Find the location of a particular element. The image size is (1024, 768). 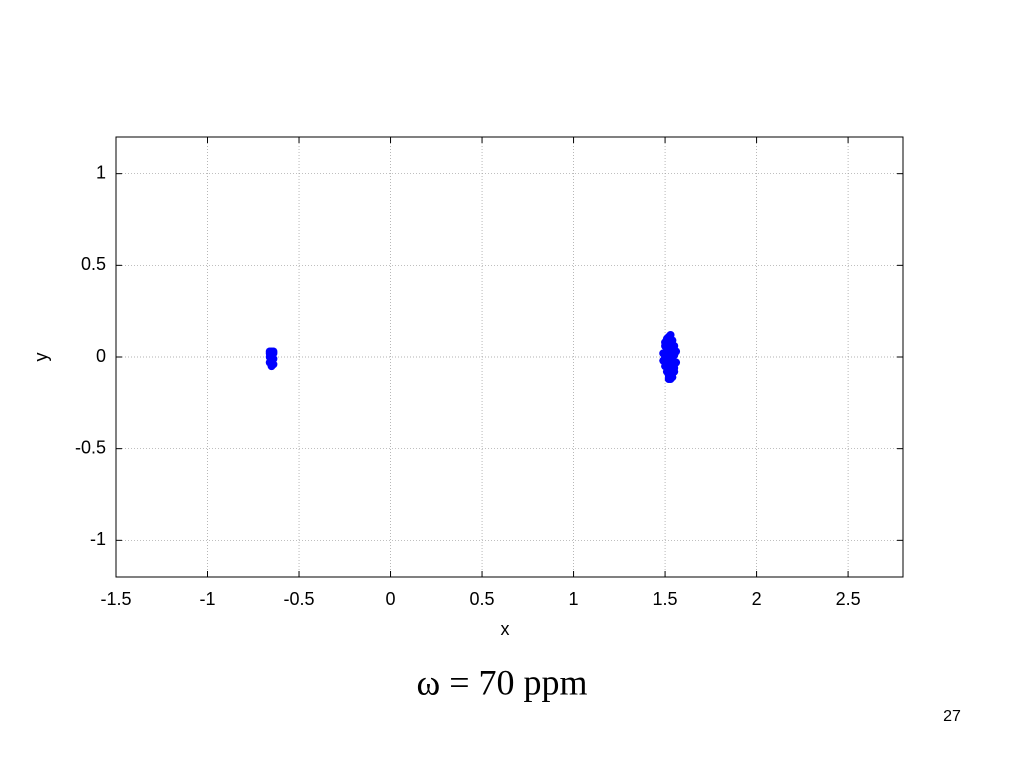

caption: ω = 70 ppm is located at coordinates (502, 682).